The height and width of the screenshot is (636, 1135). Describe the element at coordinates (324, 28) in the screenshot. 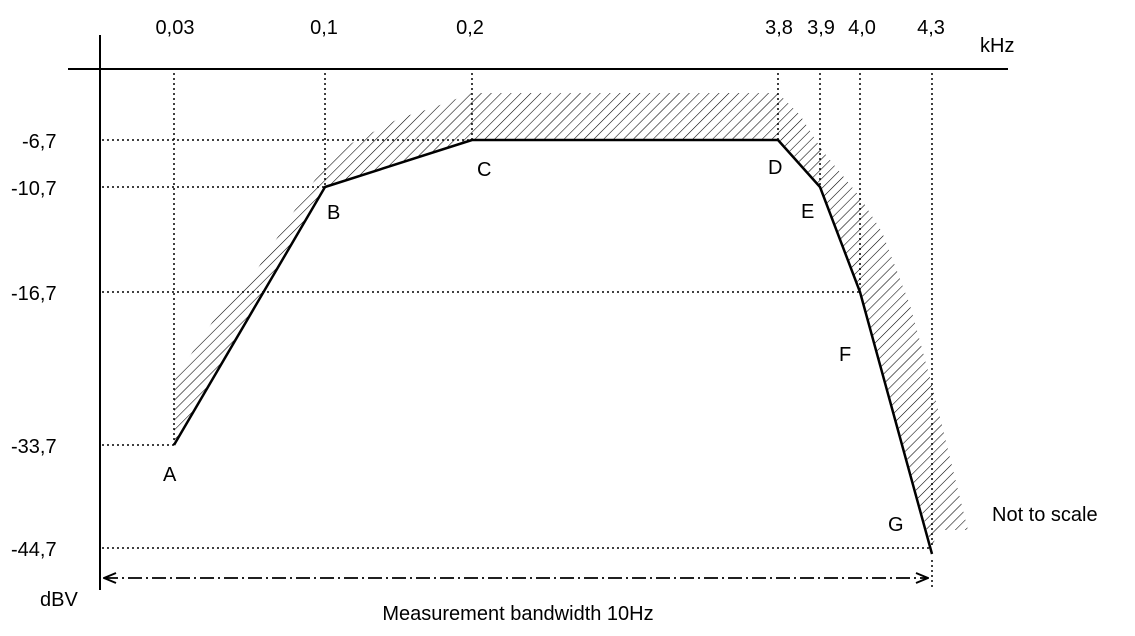

I see `x-tick-label: 0,1` at that location.